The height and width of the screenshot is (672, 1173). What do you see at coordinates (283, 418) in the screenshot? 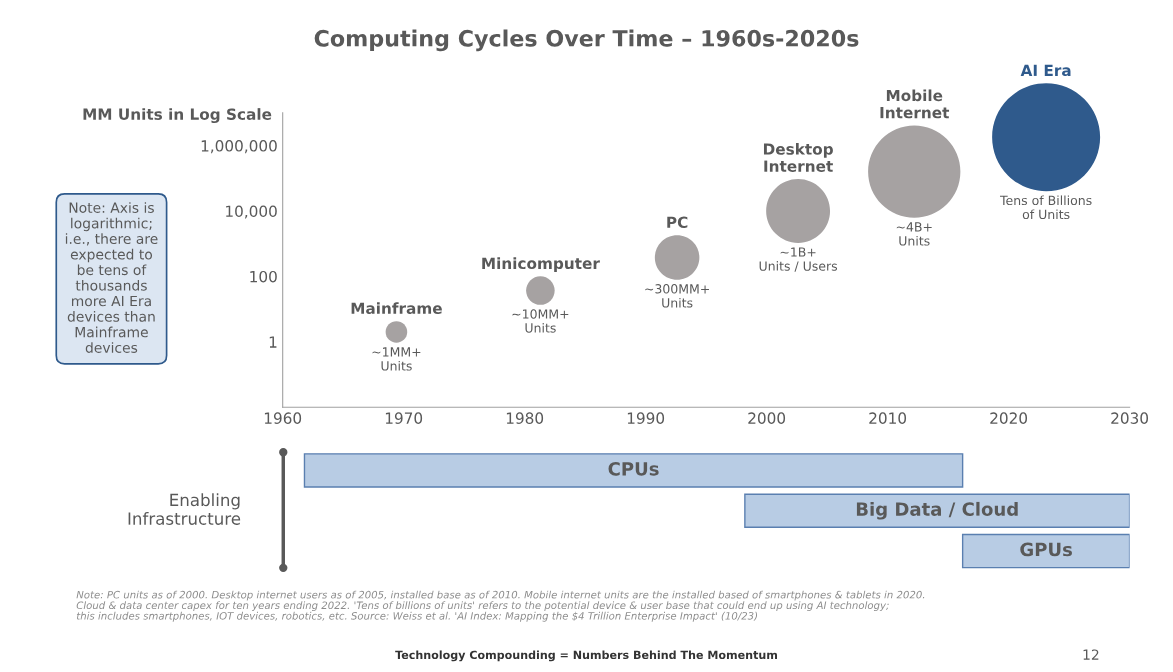
I see `x-tick-label: 1960` at bounding box center [283, 418].